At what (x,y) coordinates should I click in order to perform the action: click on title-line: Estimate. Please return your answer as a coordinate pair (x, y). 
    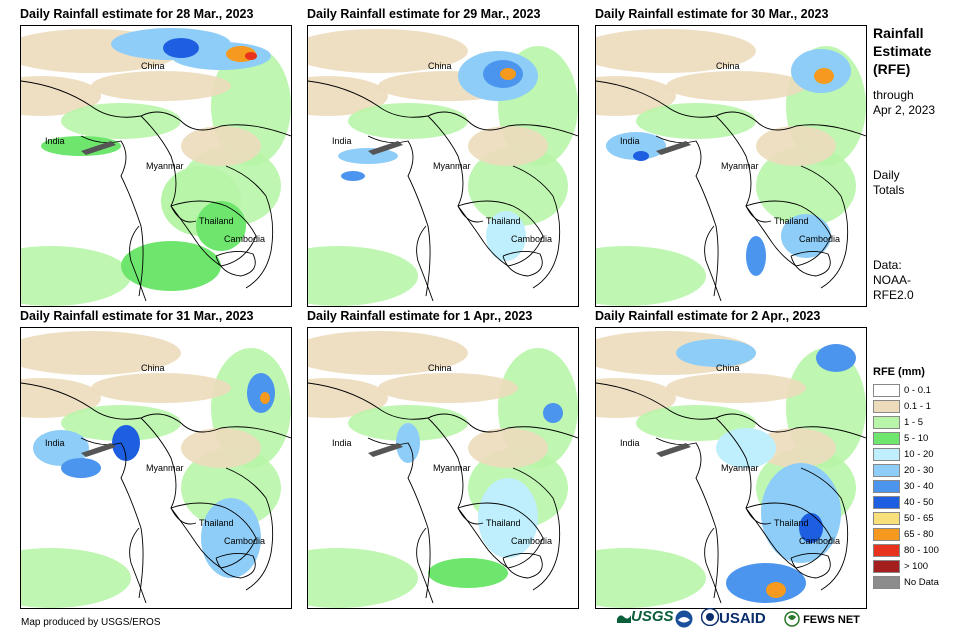
    Looking at the image, I should click on (902, 51).